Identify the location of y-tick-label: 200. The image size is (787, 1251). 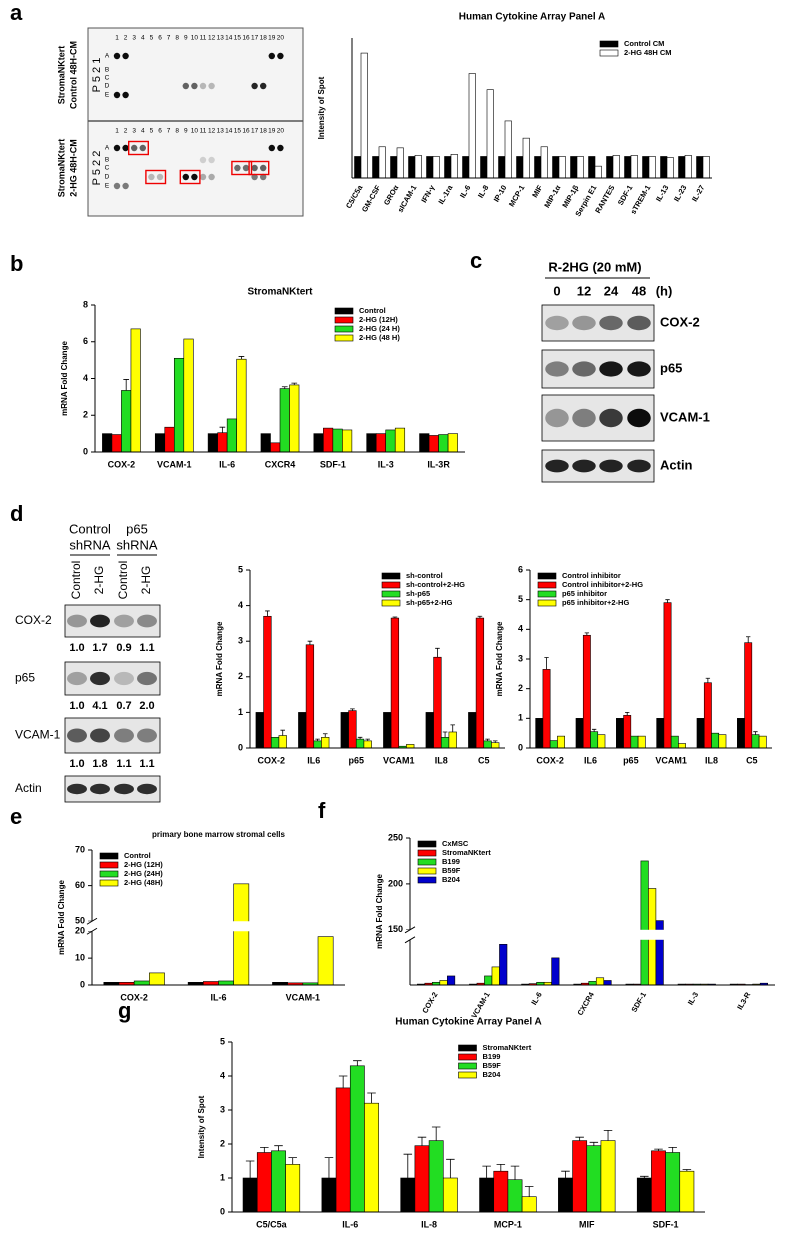
(395, 883).